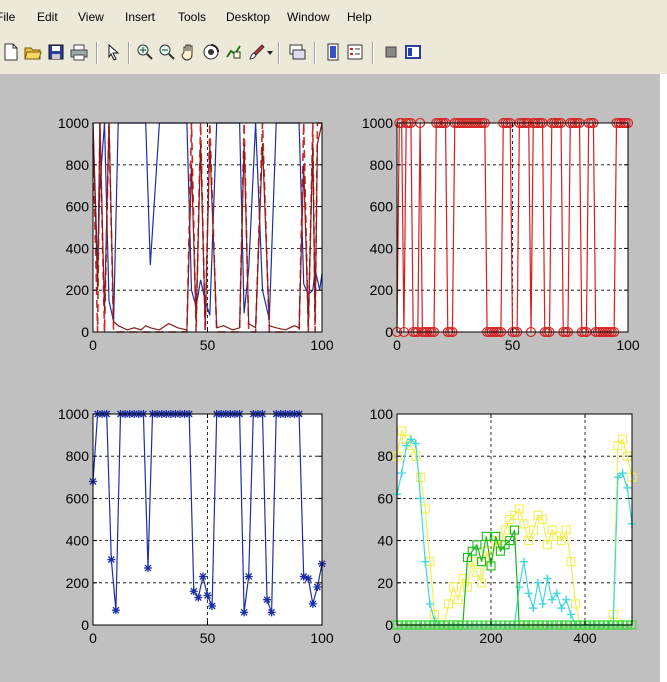 This screenshot has width=667, height=682. I want to click on data-cursor-icon, so click(234, 52).